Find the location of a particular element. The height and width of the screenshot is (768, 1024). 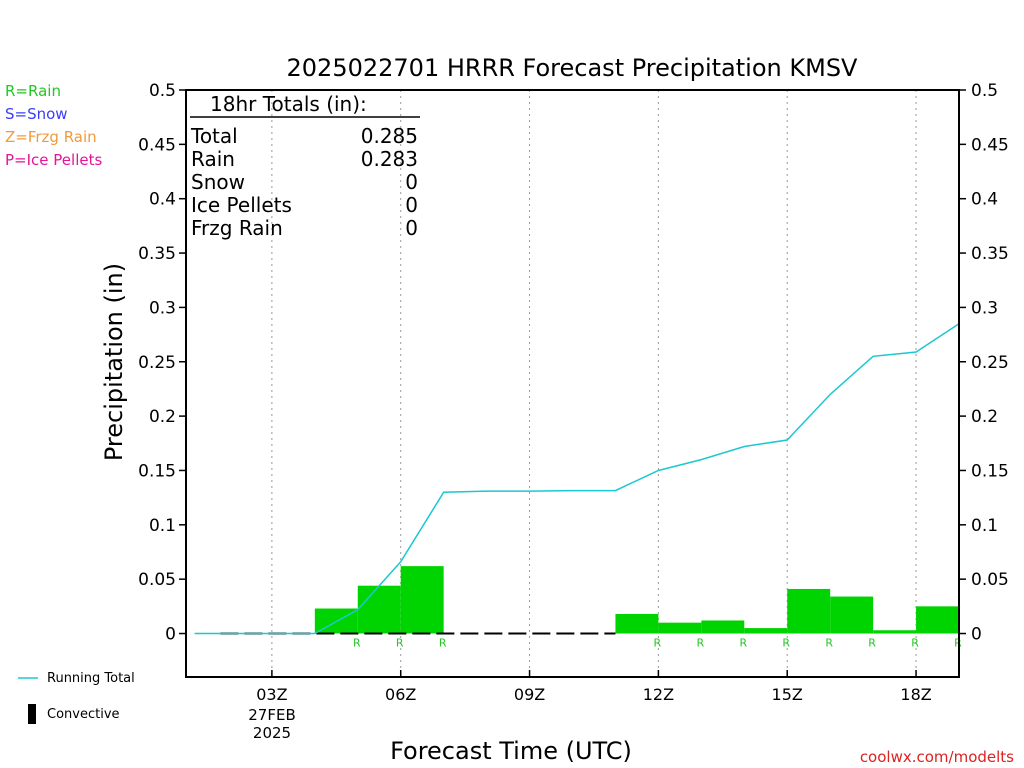

totals-row-label: Total is located at coordinates (214, 136).